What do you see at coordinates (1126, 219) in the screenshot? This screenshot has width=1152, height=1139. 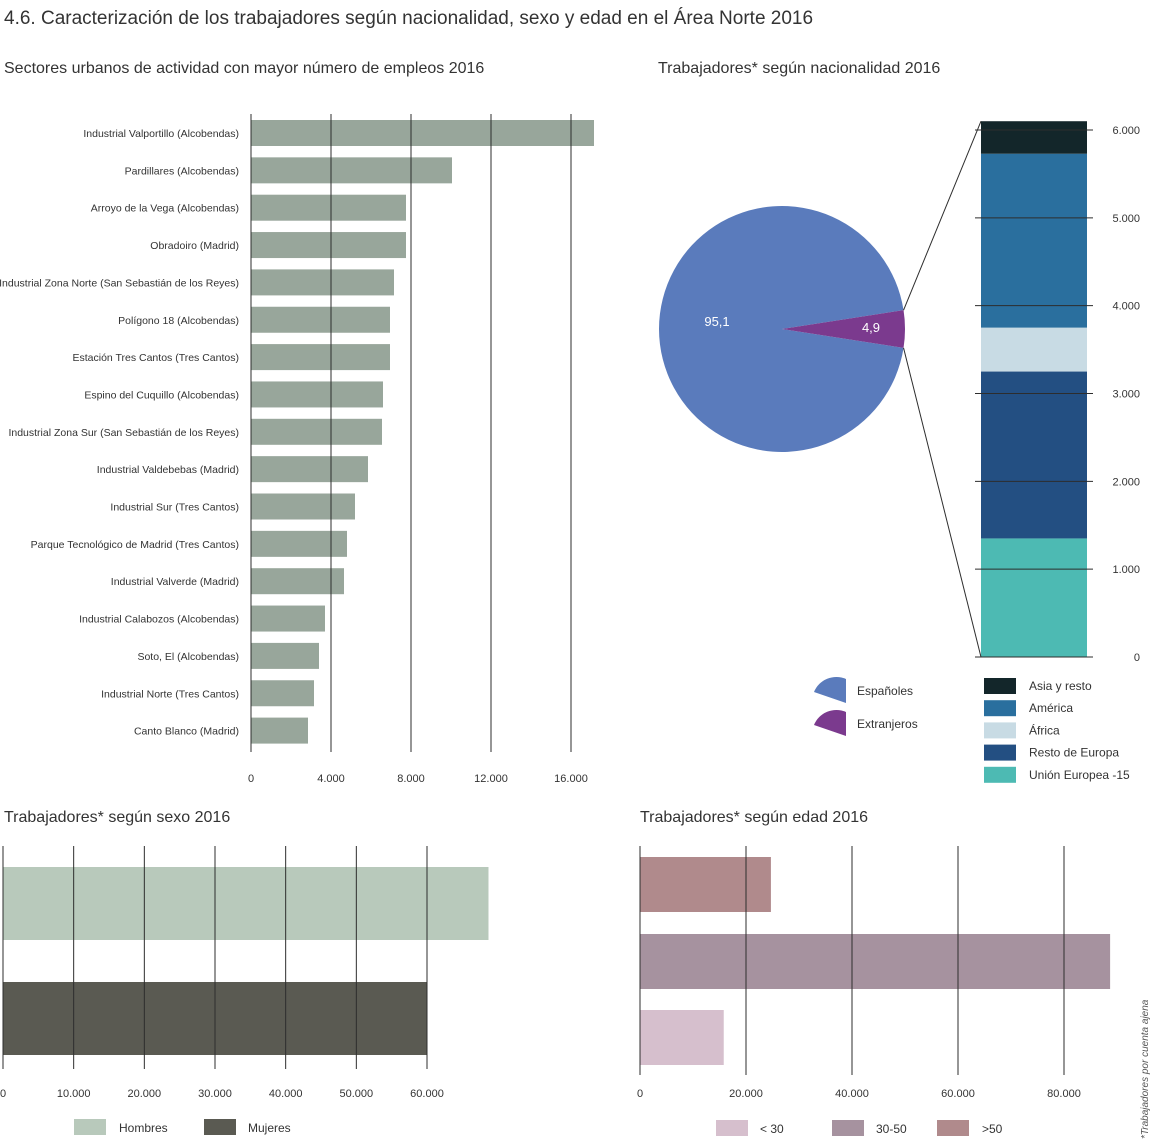 I see `y-tick-label: 5.000` at bounding box center [1126, 219].